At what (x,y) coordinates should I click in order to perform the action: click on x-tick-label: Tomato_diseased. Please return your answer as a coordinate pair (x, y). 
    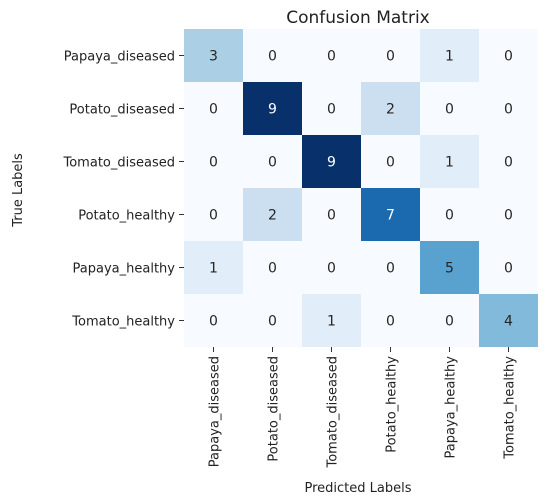
    Looking at the image, I should click on (333, 412).